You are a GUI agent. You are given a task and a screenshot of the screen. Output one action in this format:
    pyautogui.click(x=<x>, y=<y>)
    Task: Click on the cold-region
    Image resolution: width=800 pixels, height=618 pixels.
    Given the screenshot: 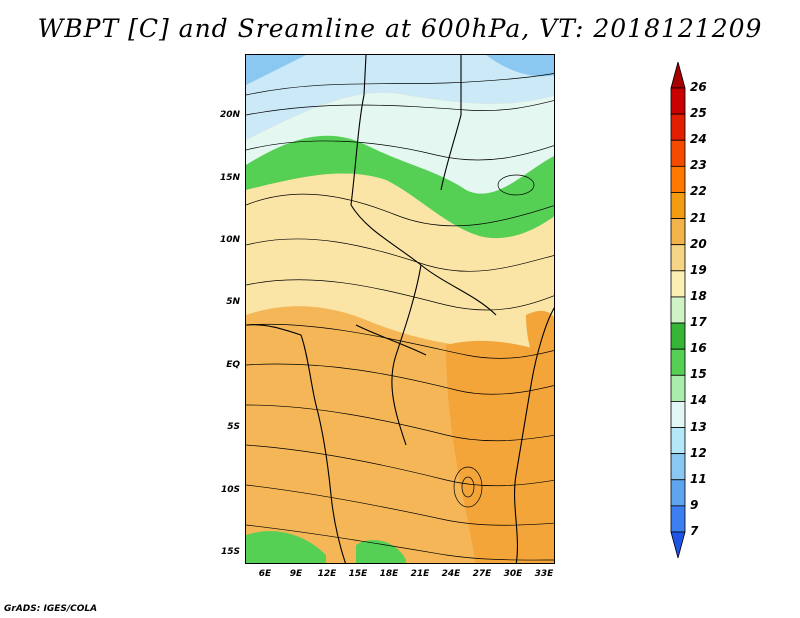 What is the action you would take?
    pyautogui.click(x=400, y=97)
    